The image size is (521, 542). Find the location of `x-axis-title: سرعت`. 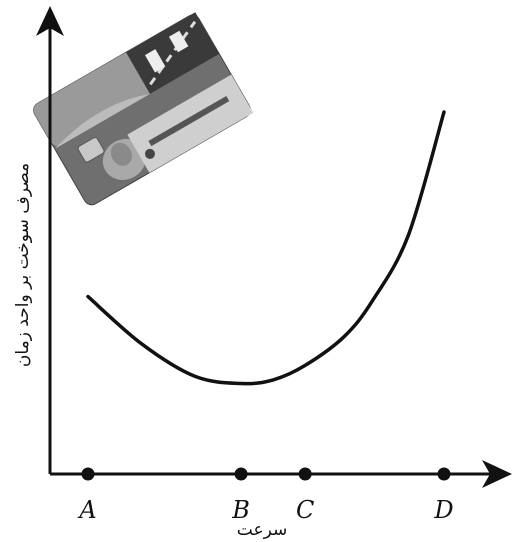

x-axis-title: سرعت is located at coordinates (262, 530).